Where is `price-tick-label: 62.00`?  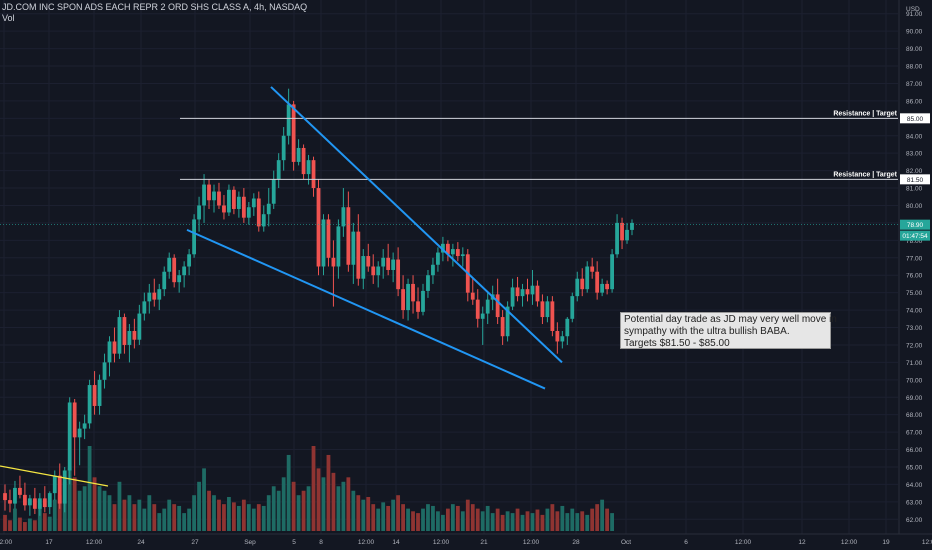 price-tick-label: 62.00 is located at coordinates (914, 520).